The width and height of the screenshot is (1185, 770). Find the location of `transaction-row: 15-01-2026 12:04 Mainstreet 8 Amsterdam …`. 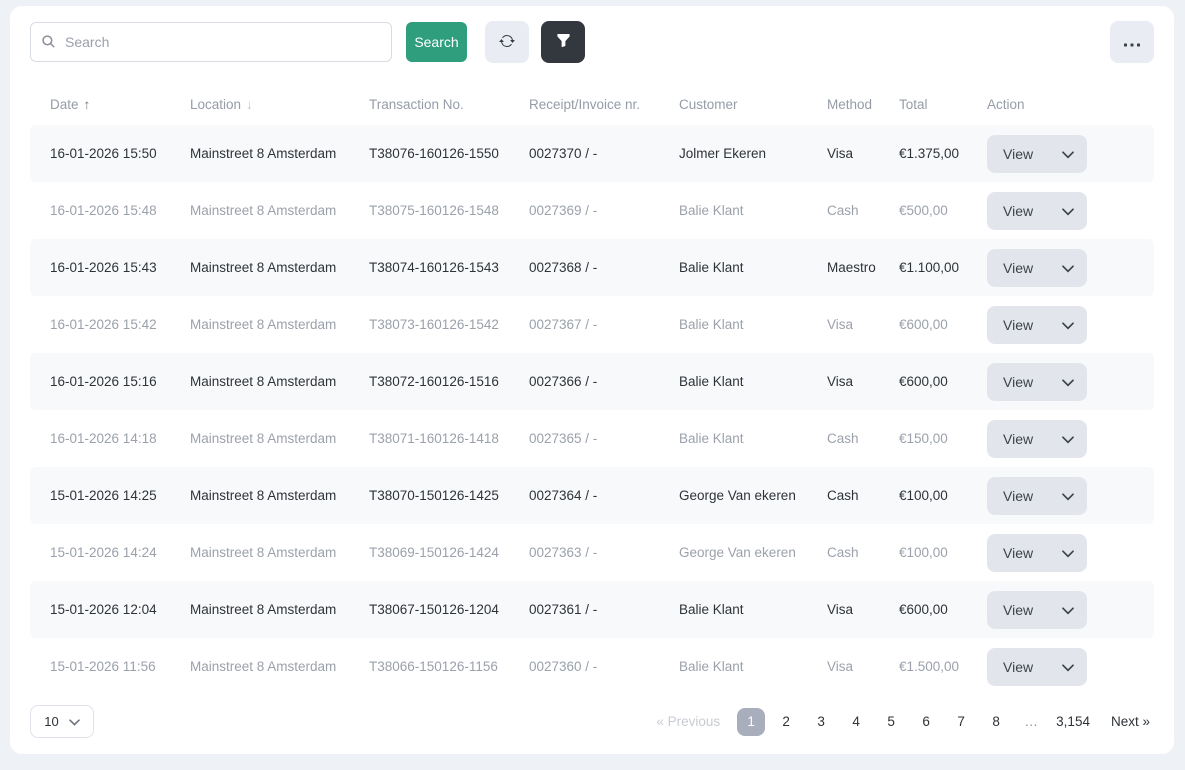

transaction-row: 15-01-2026 12:04 Mainstreet 8 Amsterdam … is located at coordinates (592, 609).